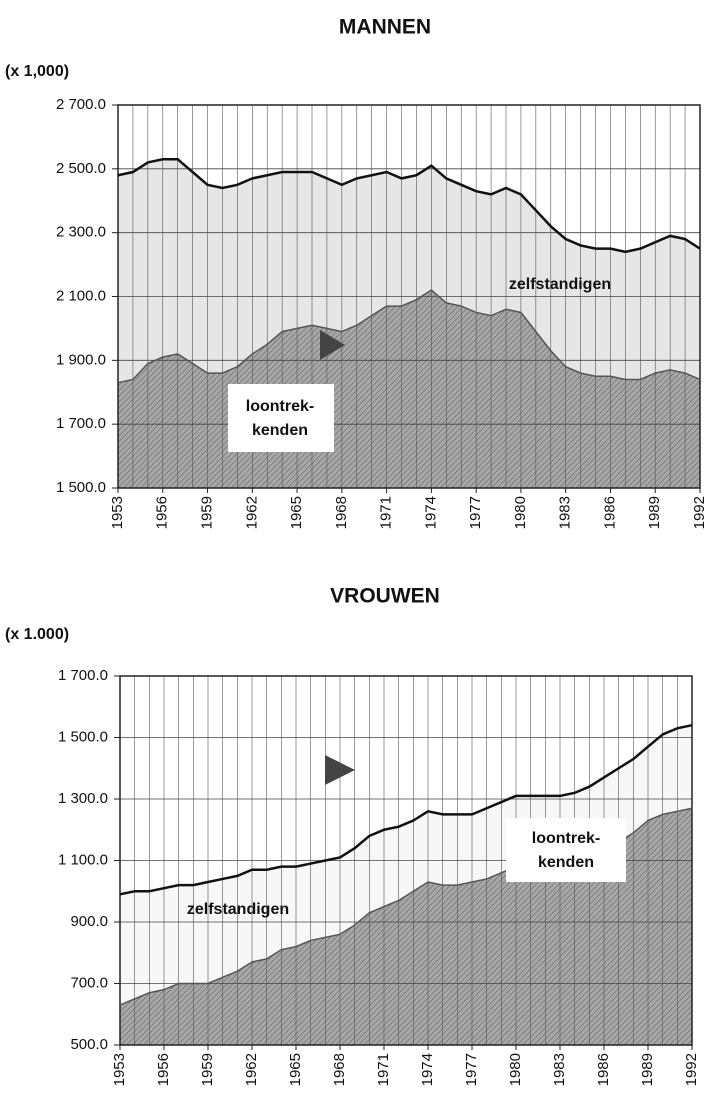 The image size is (706, 1115). What do you see at coordinates (81, 168) in the screenshot?
I see `y-tick-label: 2 500.0` at bounding box center [81, 168].